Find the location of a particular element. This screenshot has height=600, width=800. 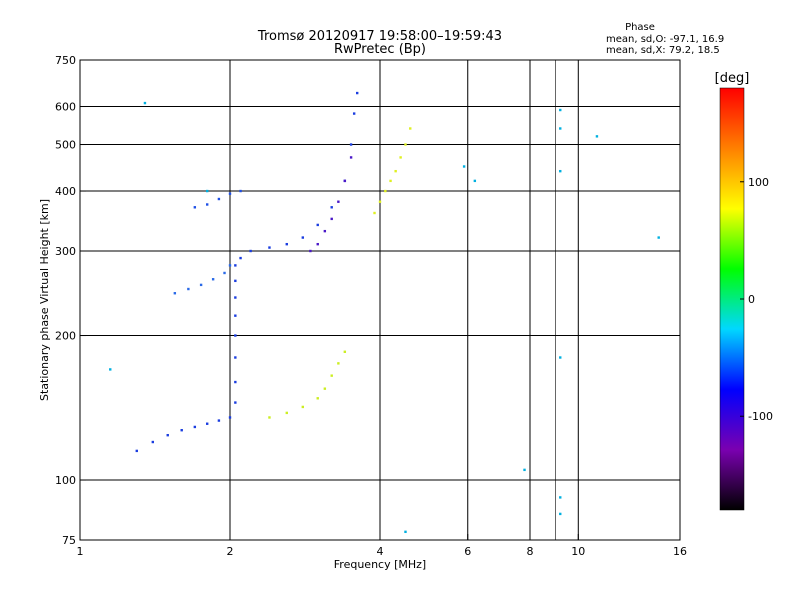

chart-title: Tromsø 20120917 19:58:00–19:59:43 is located at coordinates (379, 36).